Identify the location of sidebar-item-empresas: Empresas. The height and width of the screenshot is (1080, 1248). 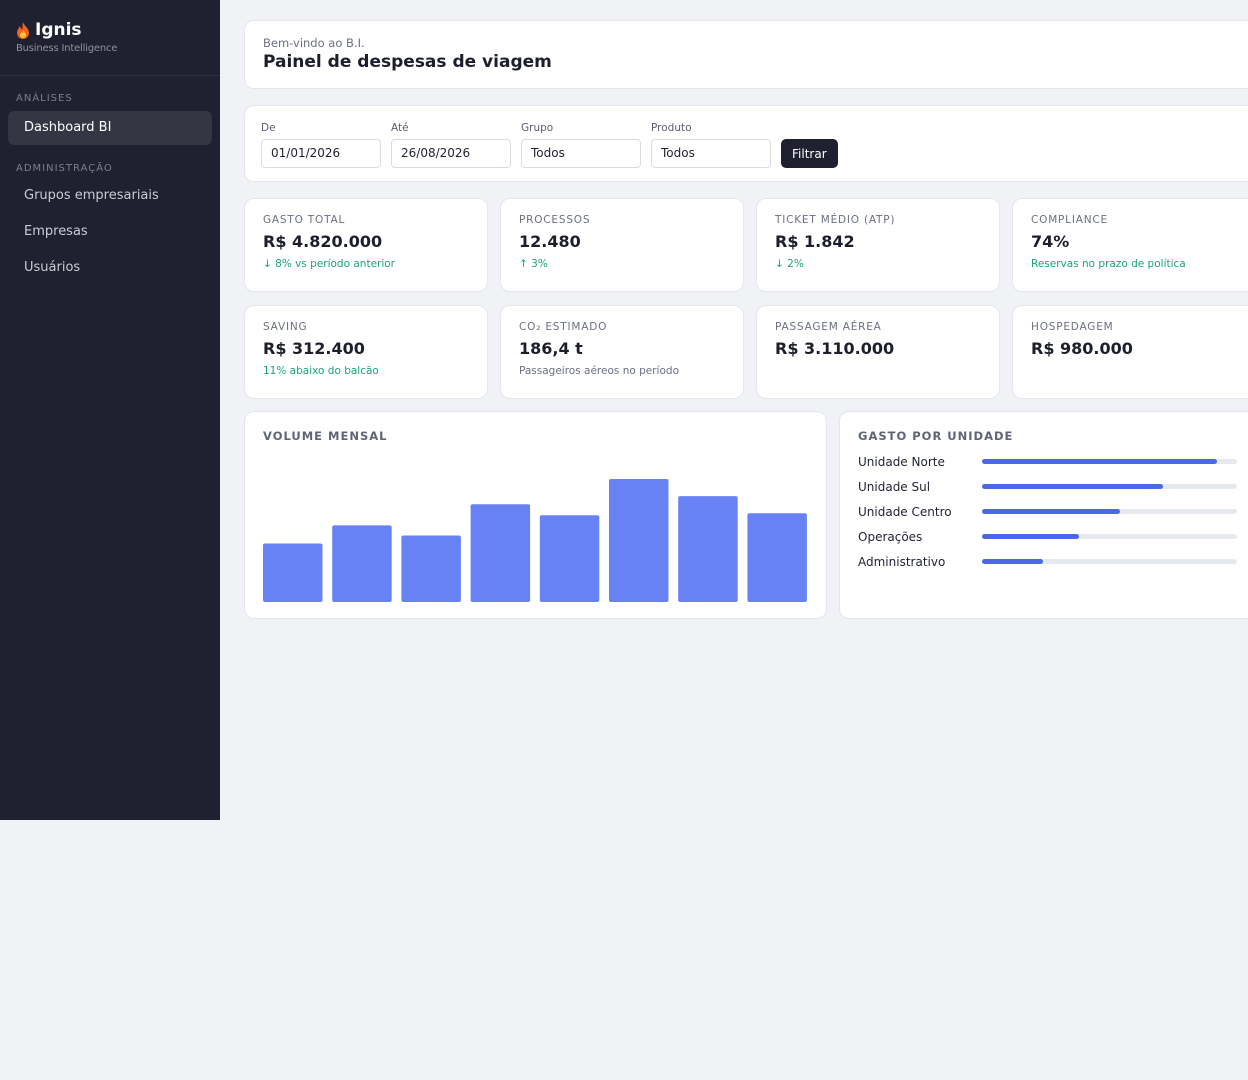
(56, 231).